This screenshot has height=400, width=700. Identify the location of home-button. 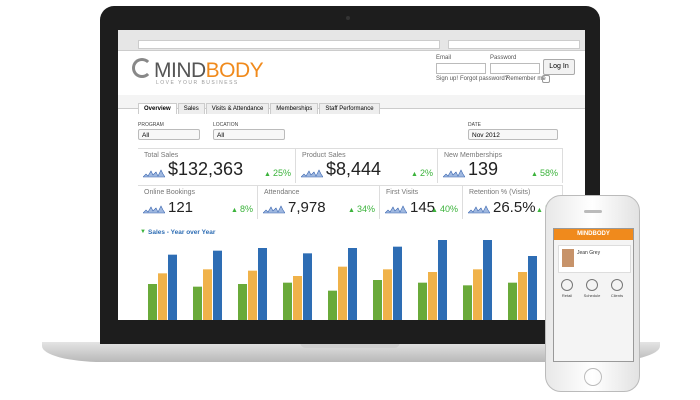
(593, 377).